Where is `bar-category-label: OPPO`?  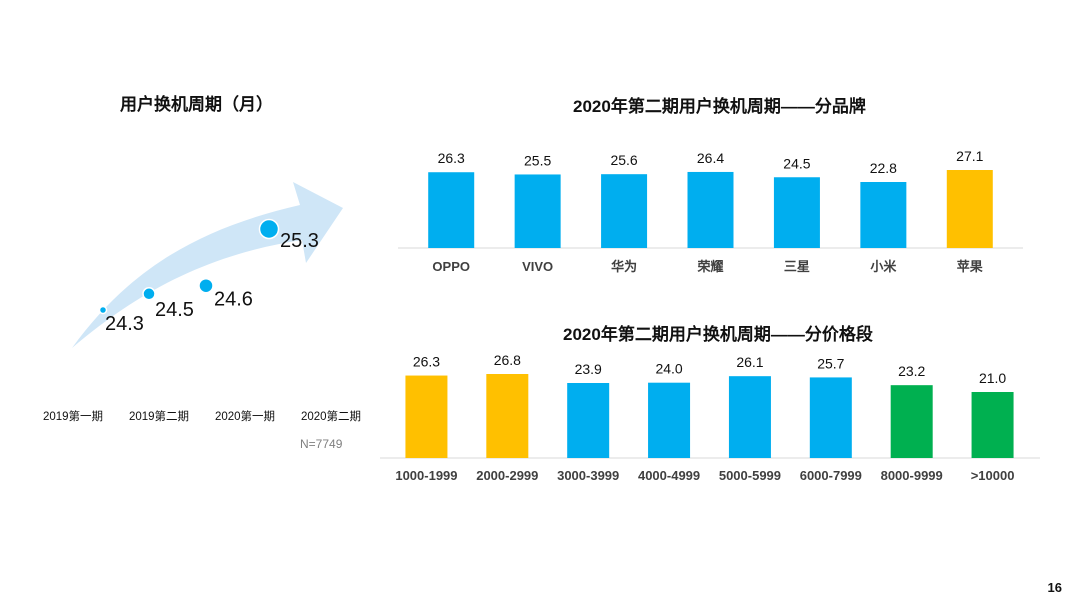 bar-category-label: OPPO is located at coordinates (451, 266).